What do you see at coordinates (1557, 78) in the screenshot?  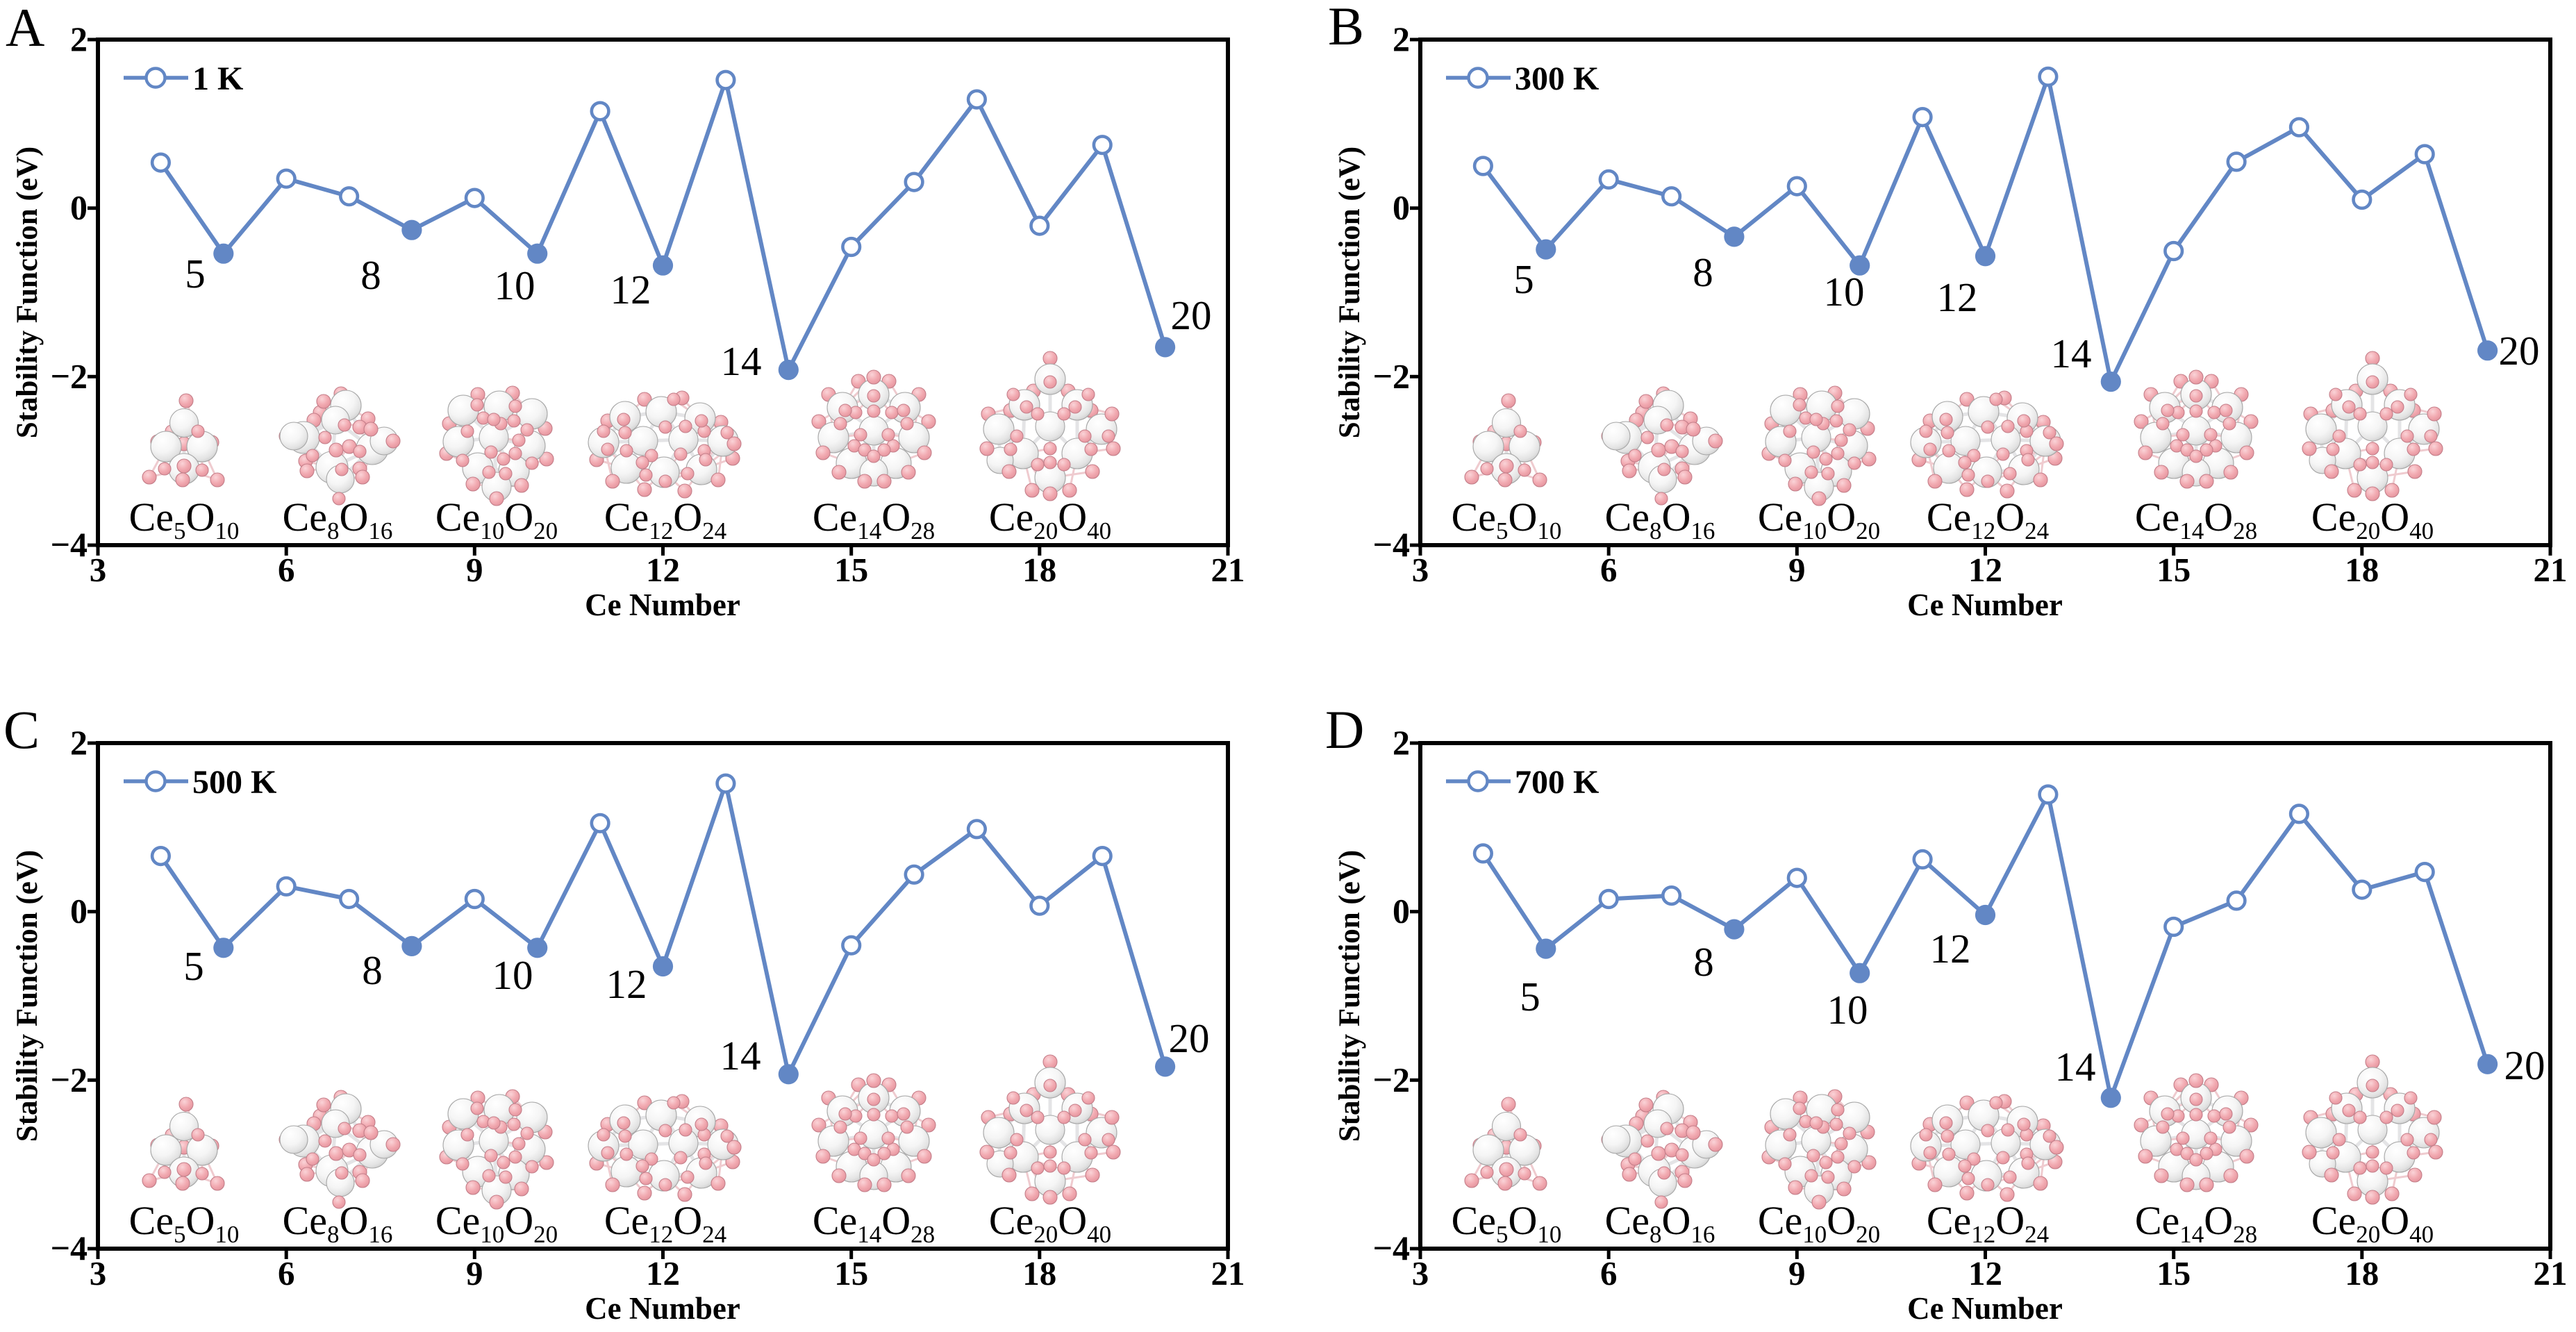 I see `svg-text: 300 K` at bounding box center [1557, 78].